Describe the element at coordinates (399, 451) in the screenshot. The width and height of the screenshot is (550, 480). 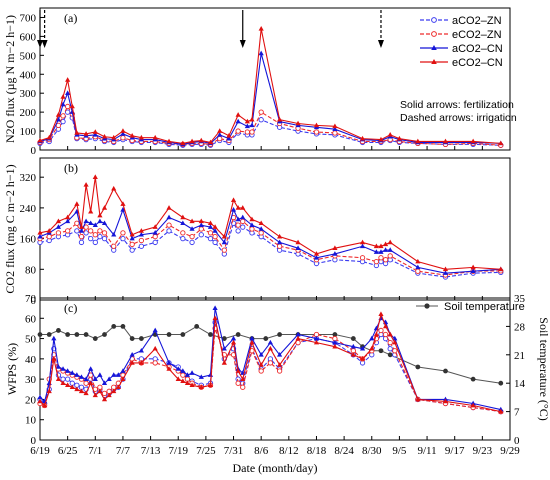
I see `x-tick-label: 9/5` at that location.